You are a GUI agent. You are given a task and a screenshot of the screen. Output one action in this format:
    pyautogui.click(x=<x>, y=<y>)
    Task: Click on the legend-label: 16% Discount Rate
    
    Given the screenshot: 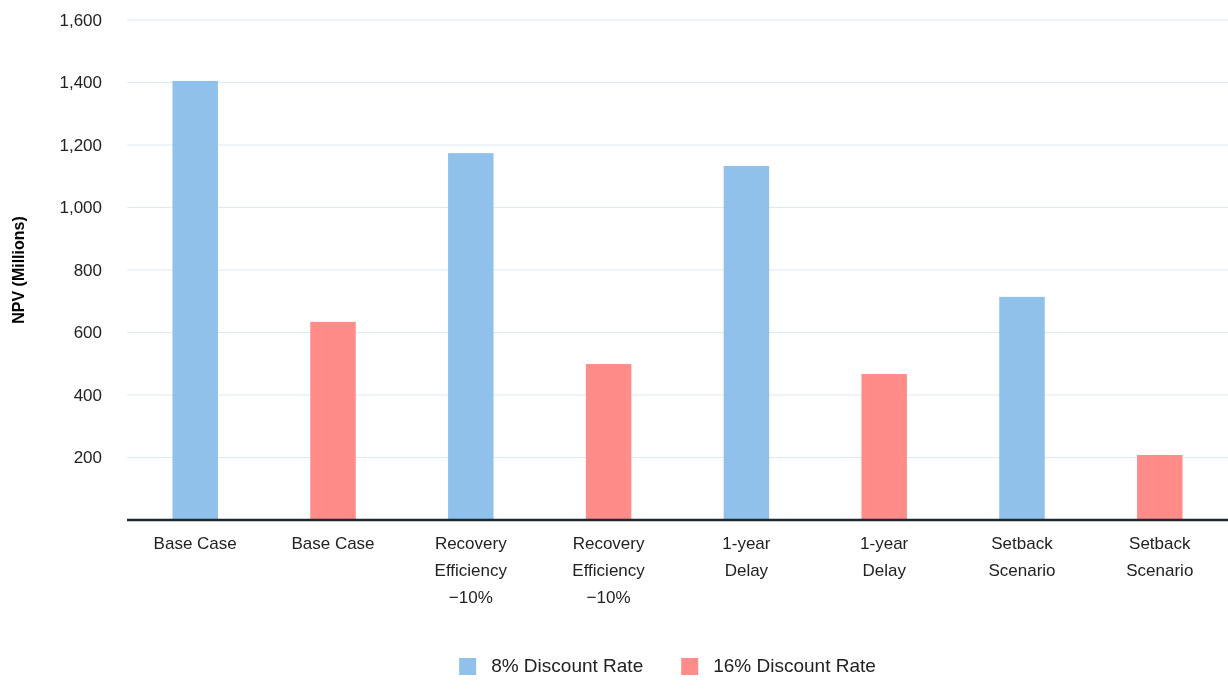 What is the action you would take?
    pyautogui.click(x=794, y=665)
    